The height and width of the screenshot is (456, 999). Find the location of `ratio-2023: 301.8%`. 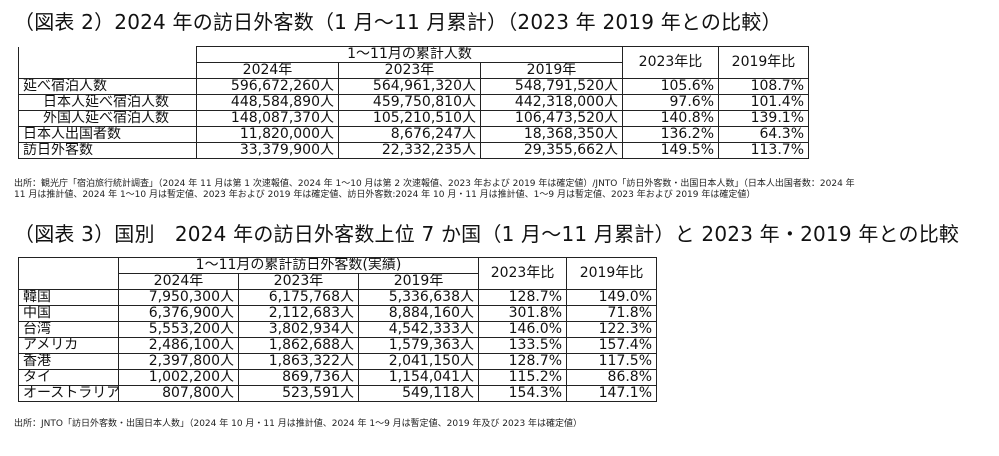

ratio-2023: 301.8% is located at coordinates (523, 313).